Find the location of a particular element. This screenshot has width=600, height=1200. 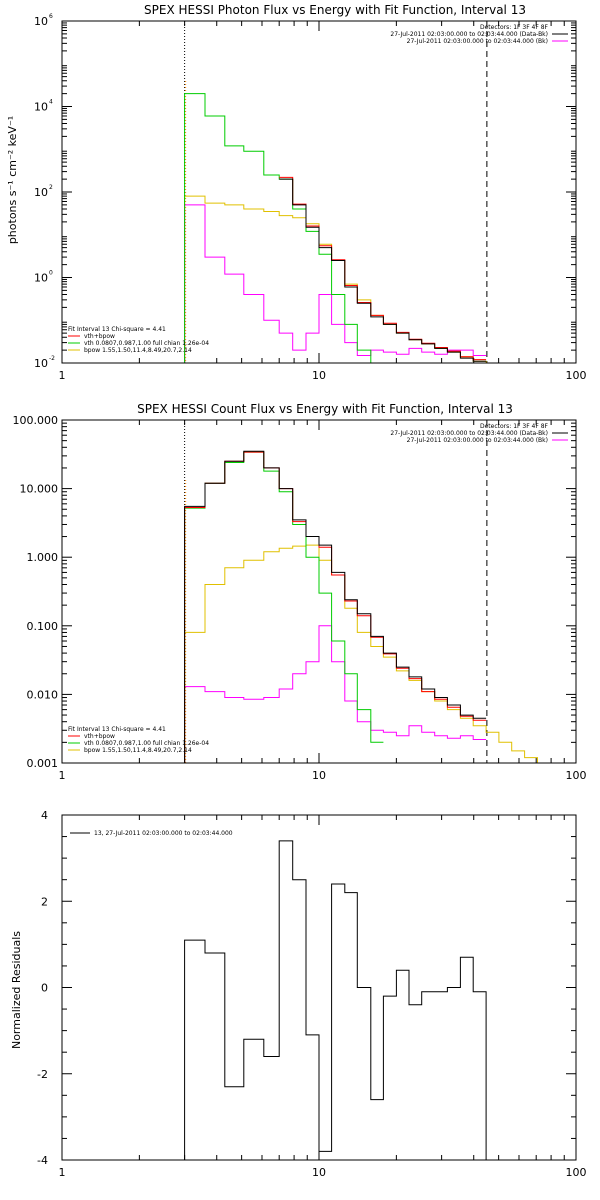

y-tick-label: 0.010 is located at coordinates (43, 694).